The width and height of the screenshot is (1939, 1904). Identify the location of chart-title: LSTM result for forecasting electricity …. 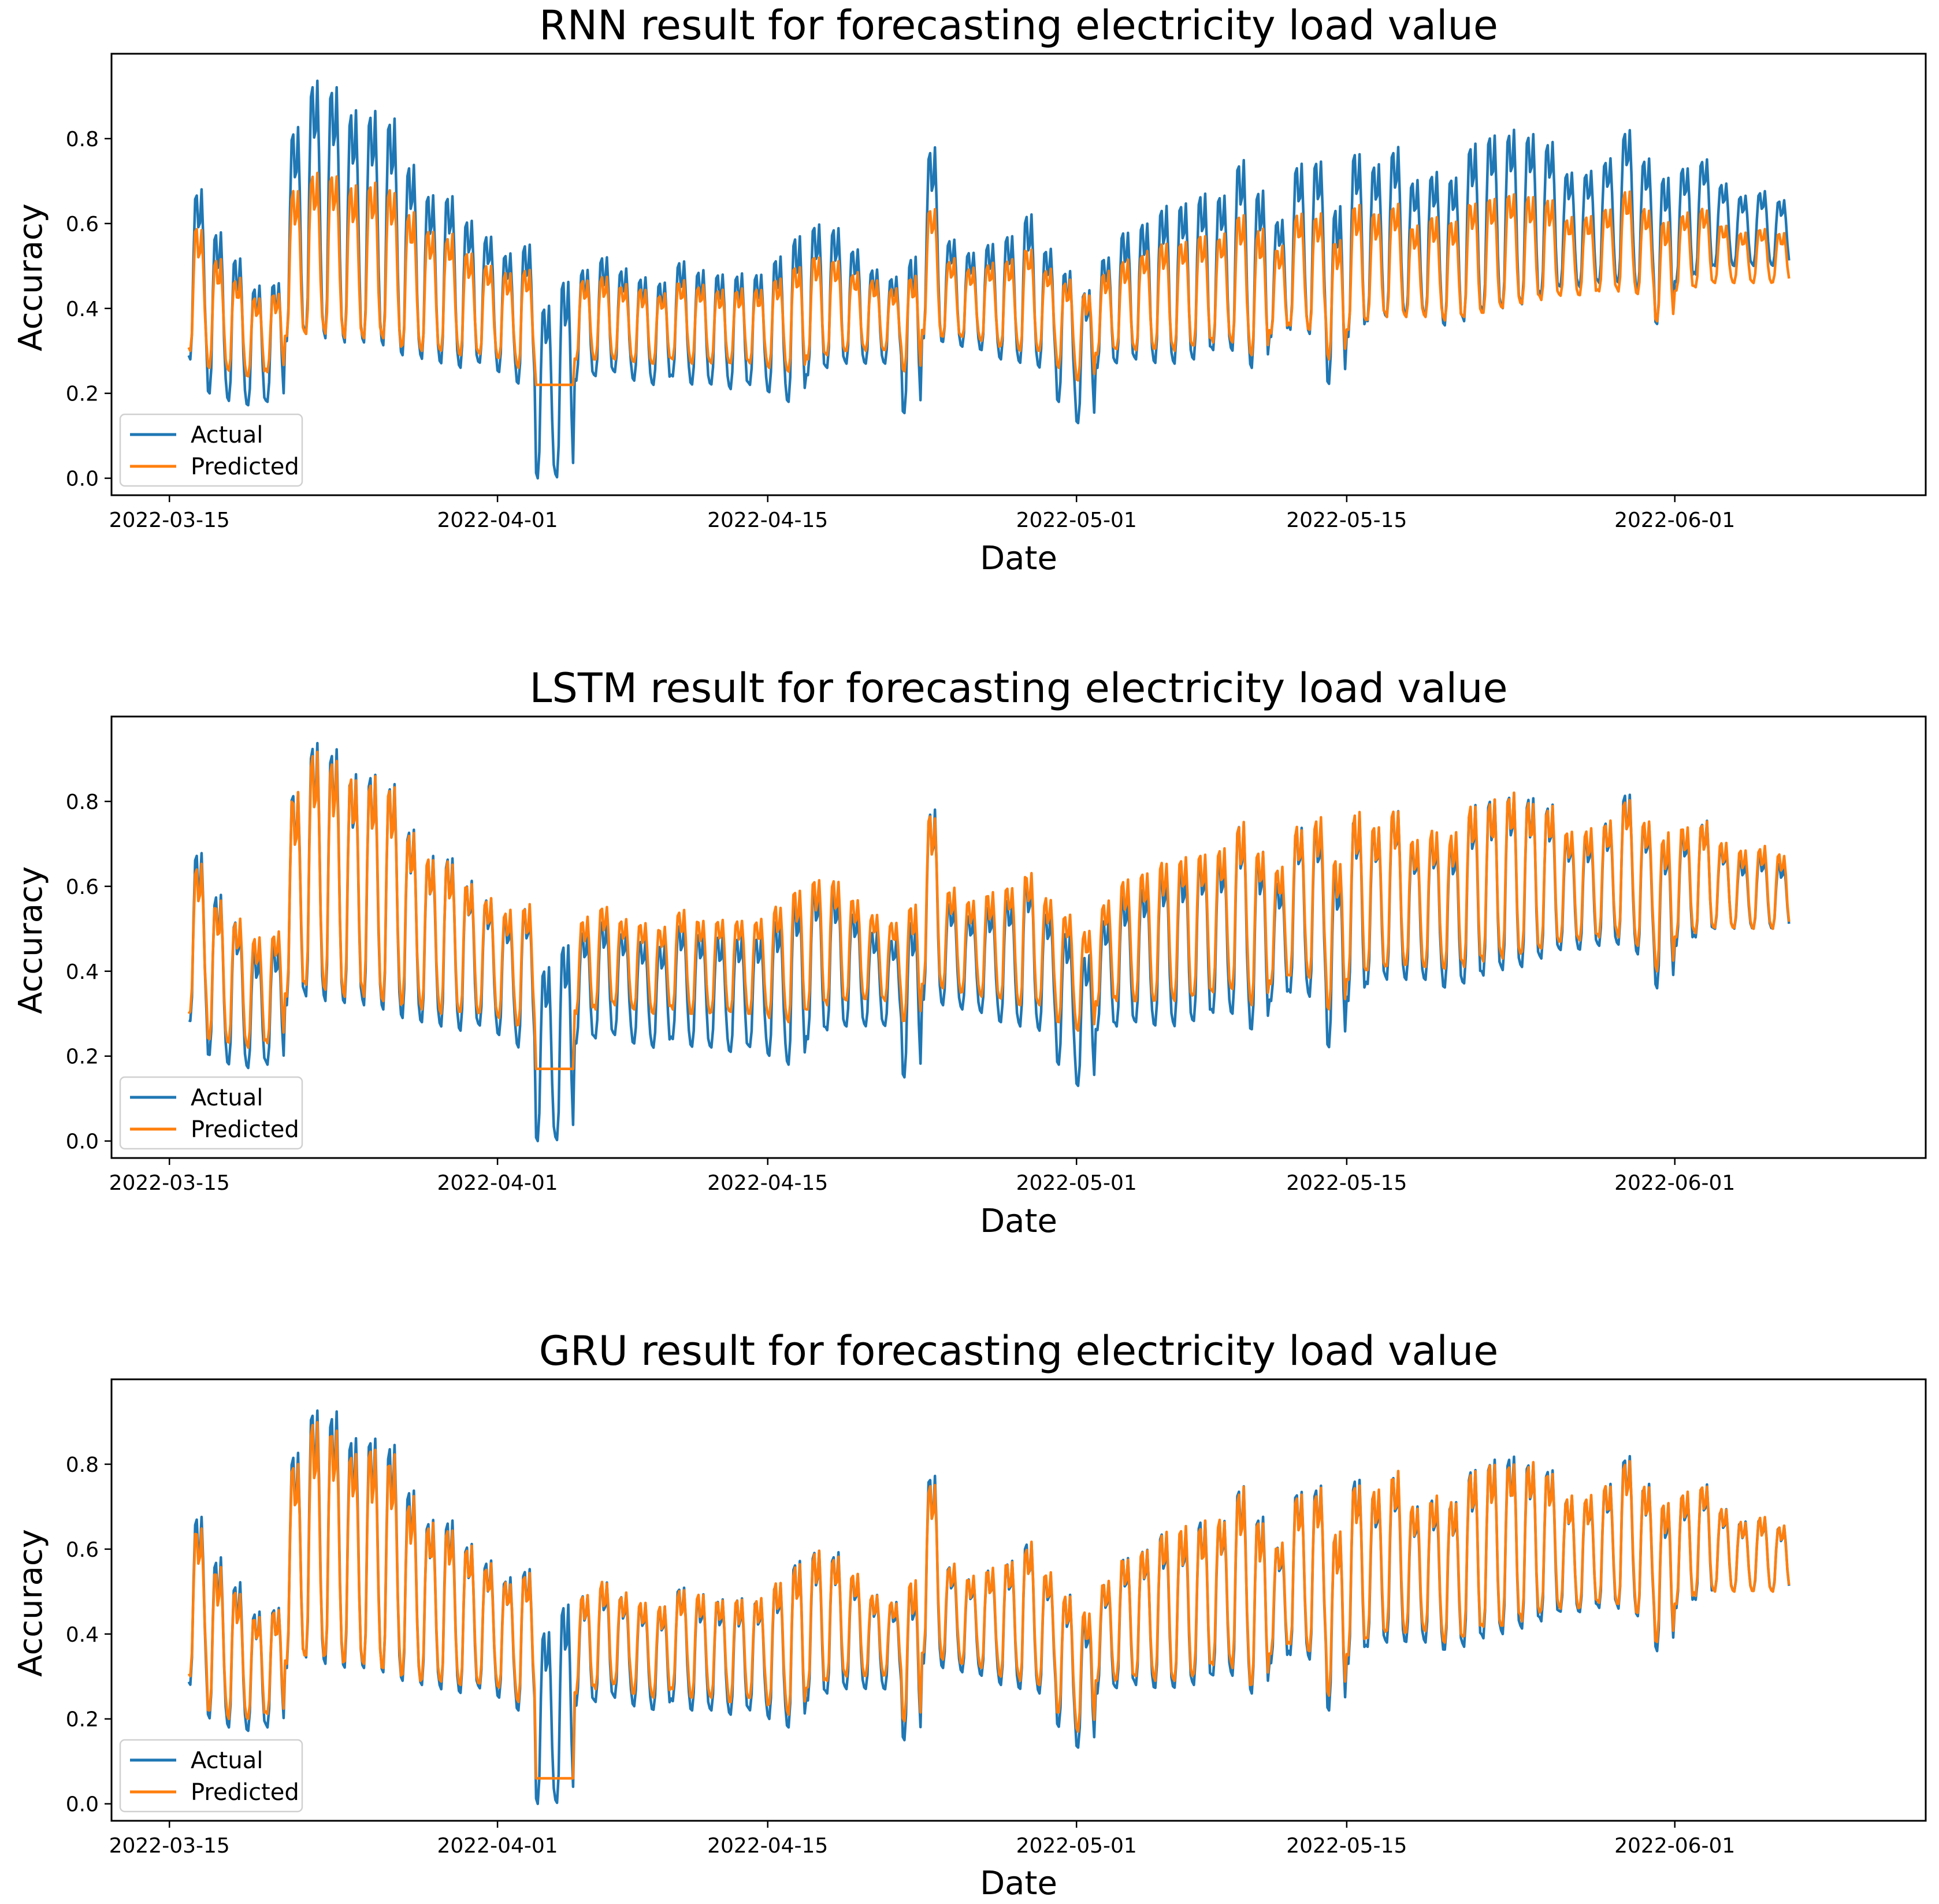
(1018, 688).